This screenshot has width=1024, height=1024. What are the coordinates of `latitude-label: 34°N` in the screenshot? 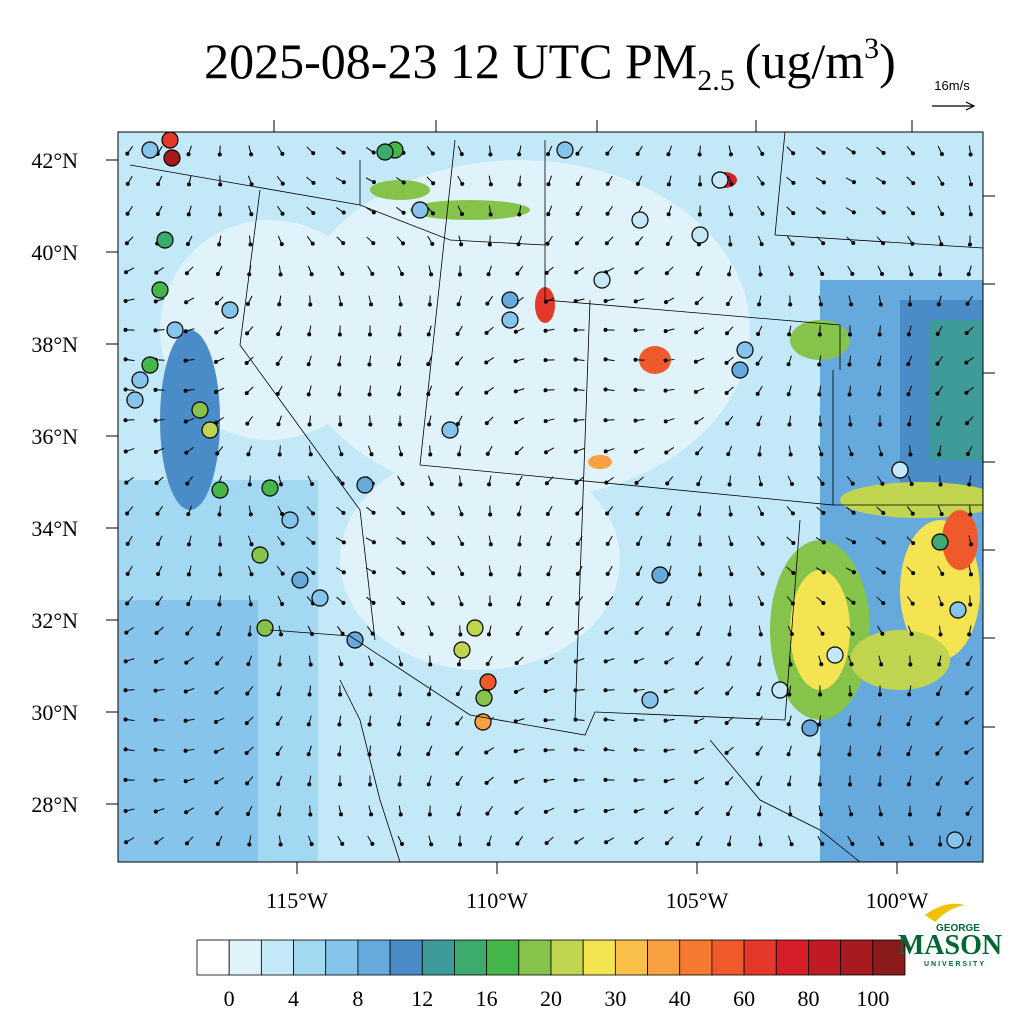 It's located at (54, 528).